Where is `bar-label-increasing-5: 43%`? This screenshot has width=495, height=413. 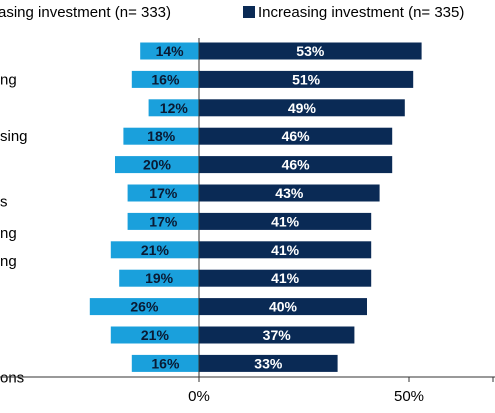 bar-label-increasing-5: 43% is located at coordinates (289, 193).